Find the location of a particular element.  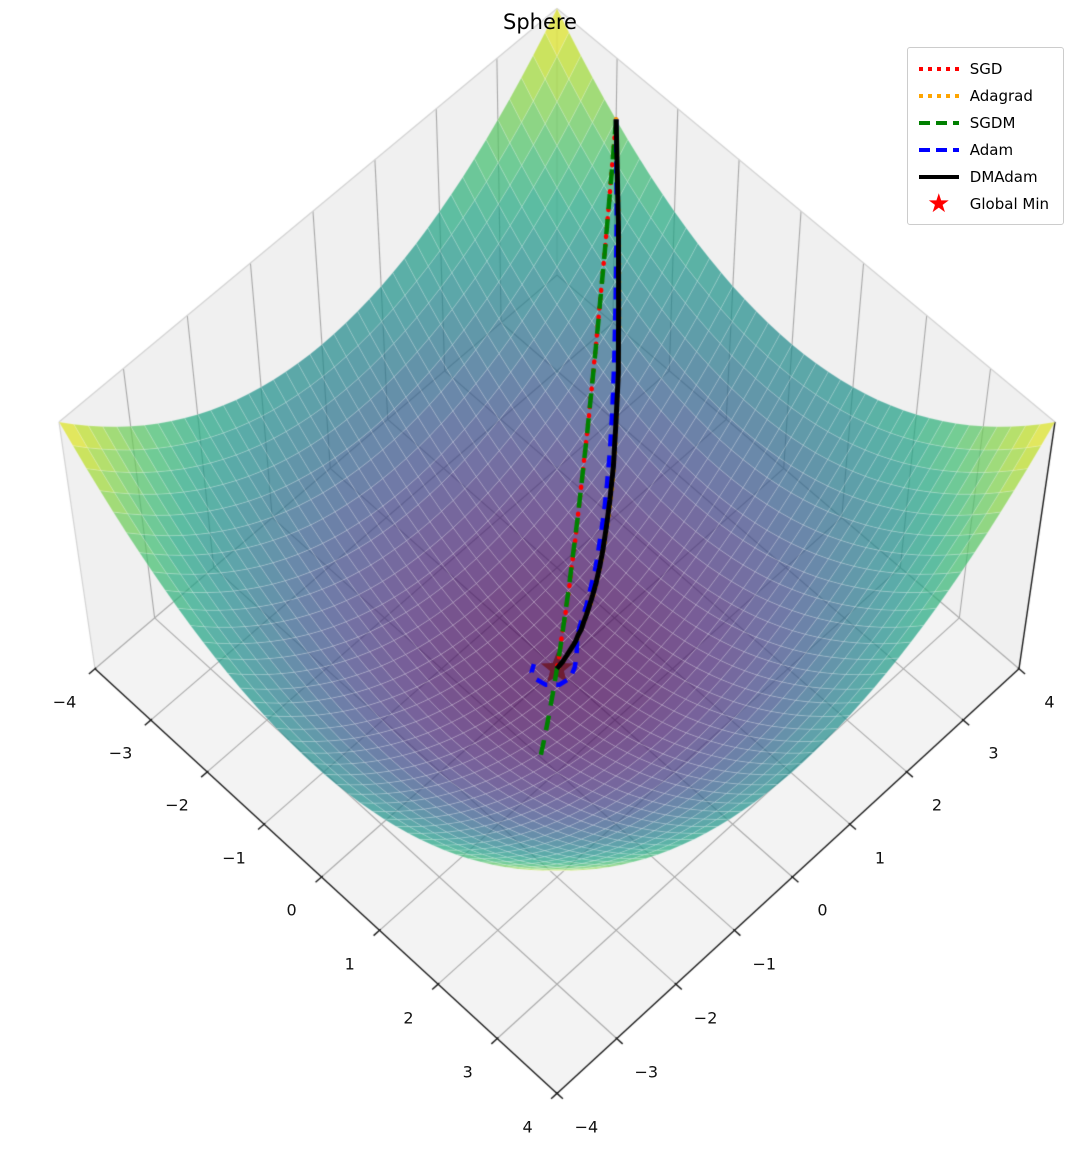

legend-item-adagrad: Adagrad is located at coordinates (983, 95).